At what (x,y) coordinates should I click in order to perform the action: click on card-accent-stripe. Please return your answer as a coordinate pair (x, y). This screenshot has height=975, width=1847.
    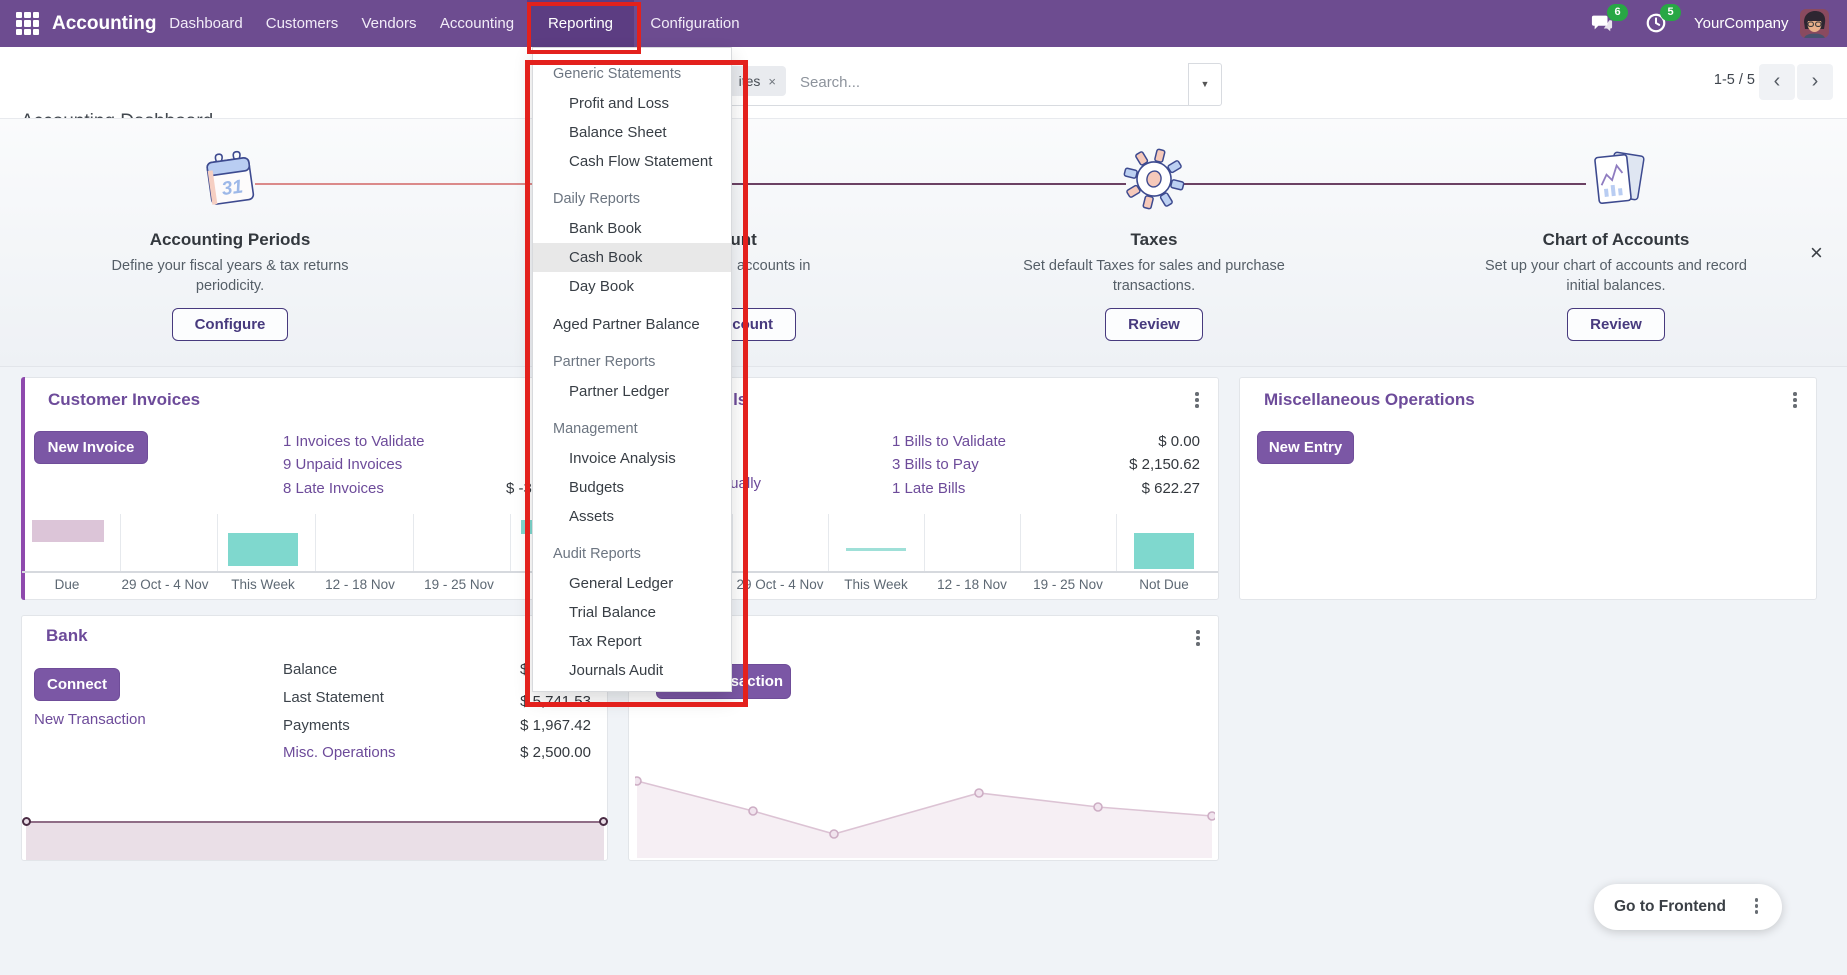
    Looking at the image, I should click on (23, 488).